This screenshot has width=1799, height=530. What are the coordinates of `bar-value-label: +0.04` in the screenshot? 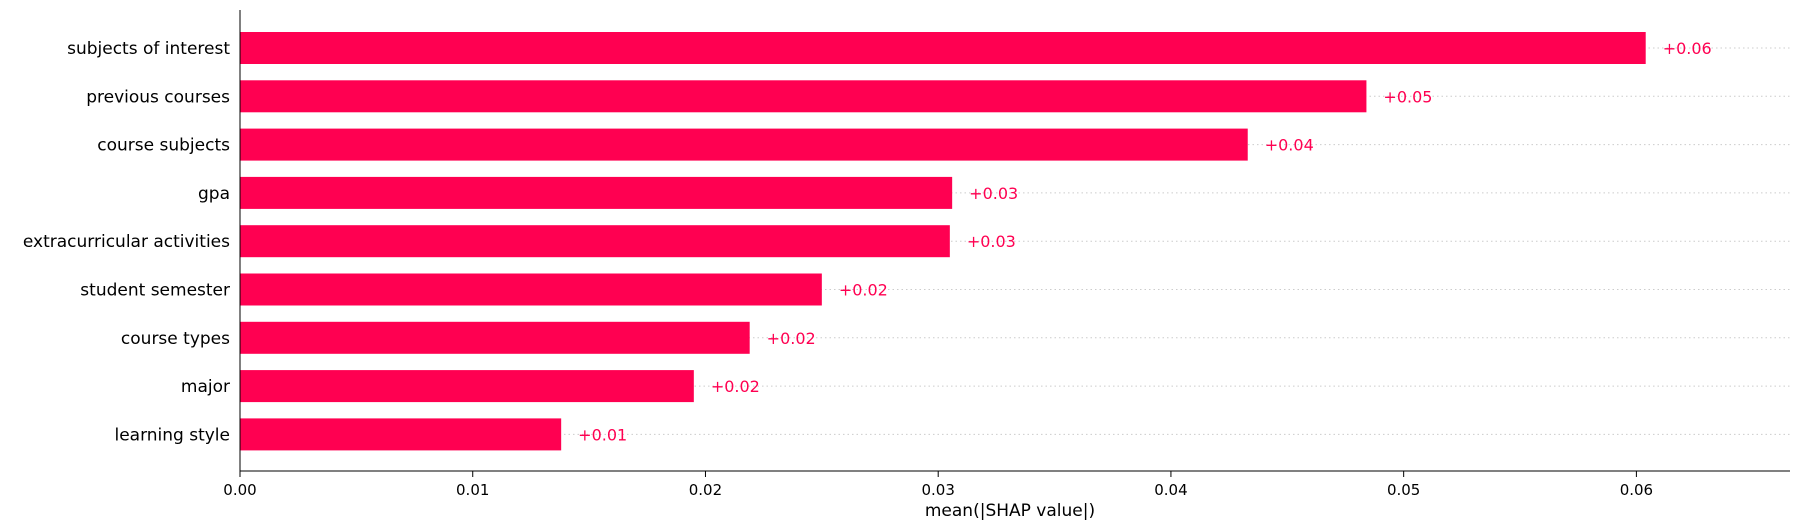 It's located at (1289, 145).